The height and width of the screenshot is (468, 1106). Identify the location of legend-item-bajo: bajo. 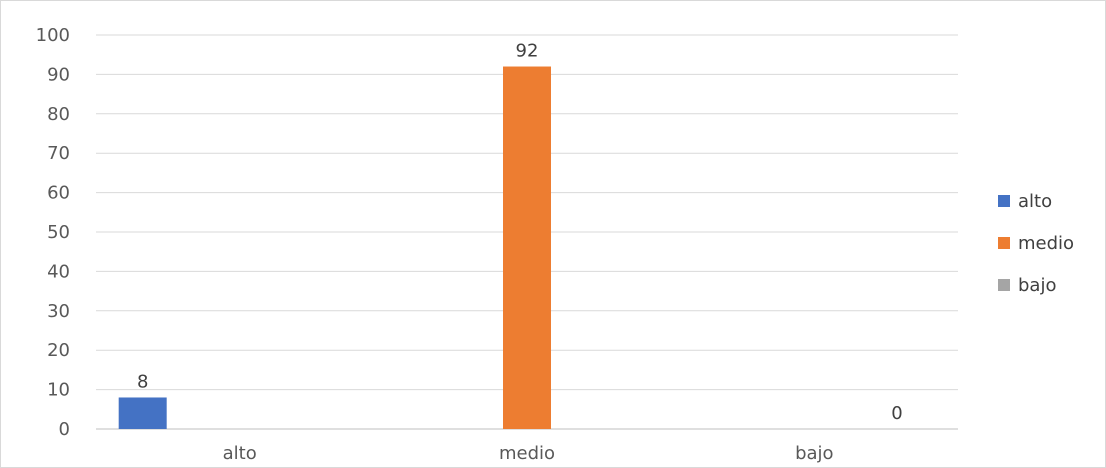
(1036, 285).